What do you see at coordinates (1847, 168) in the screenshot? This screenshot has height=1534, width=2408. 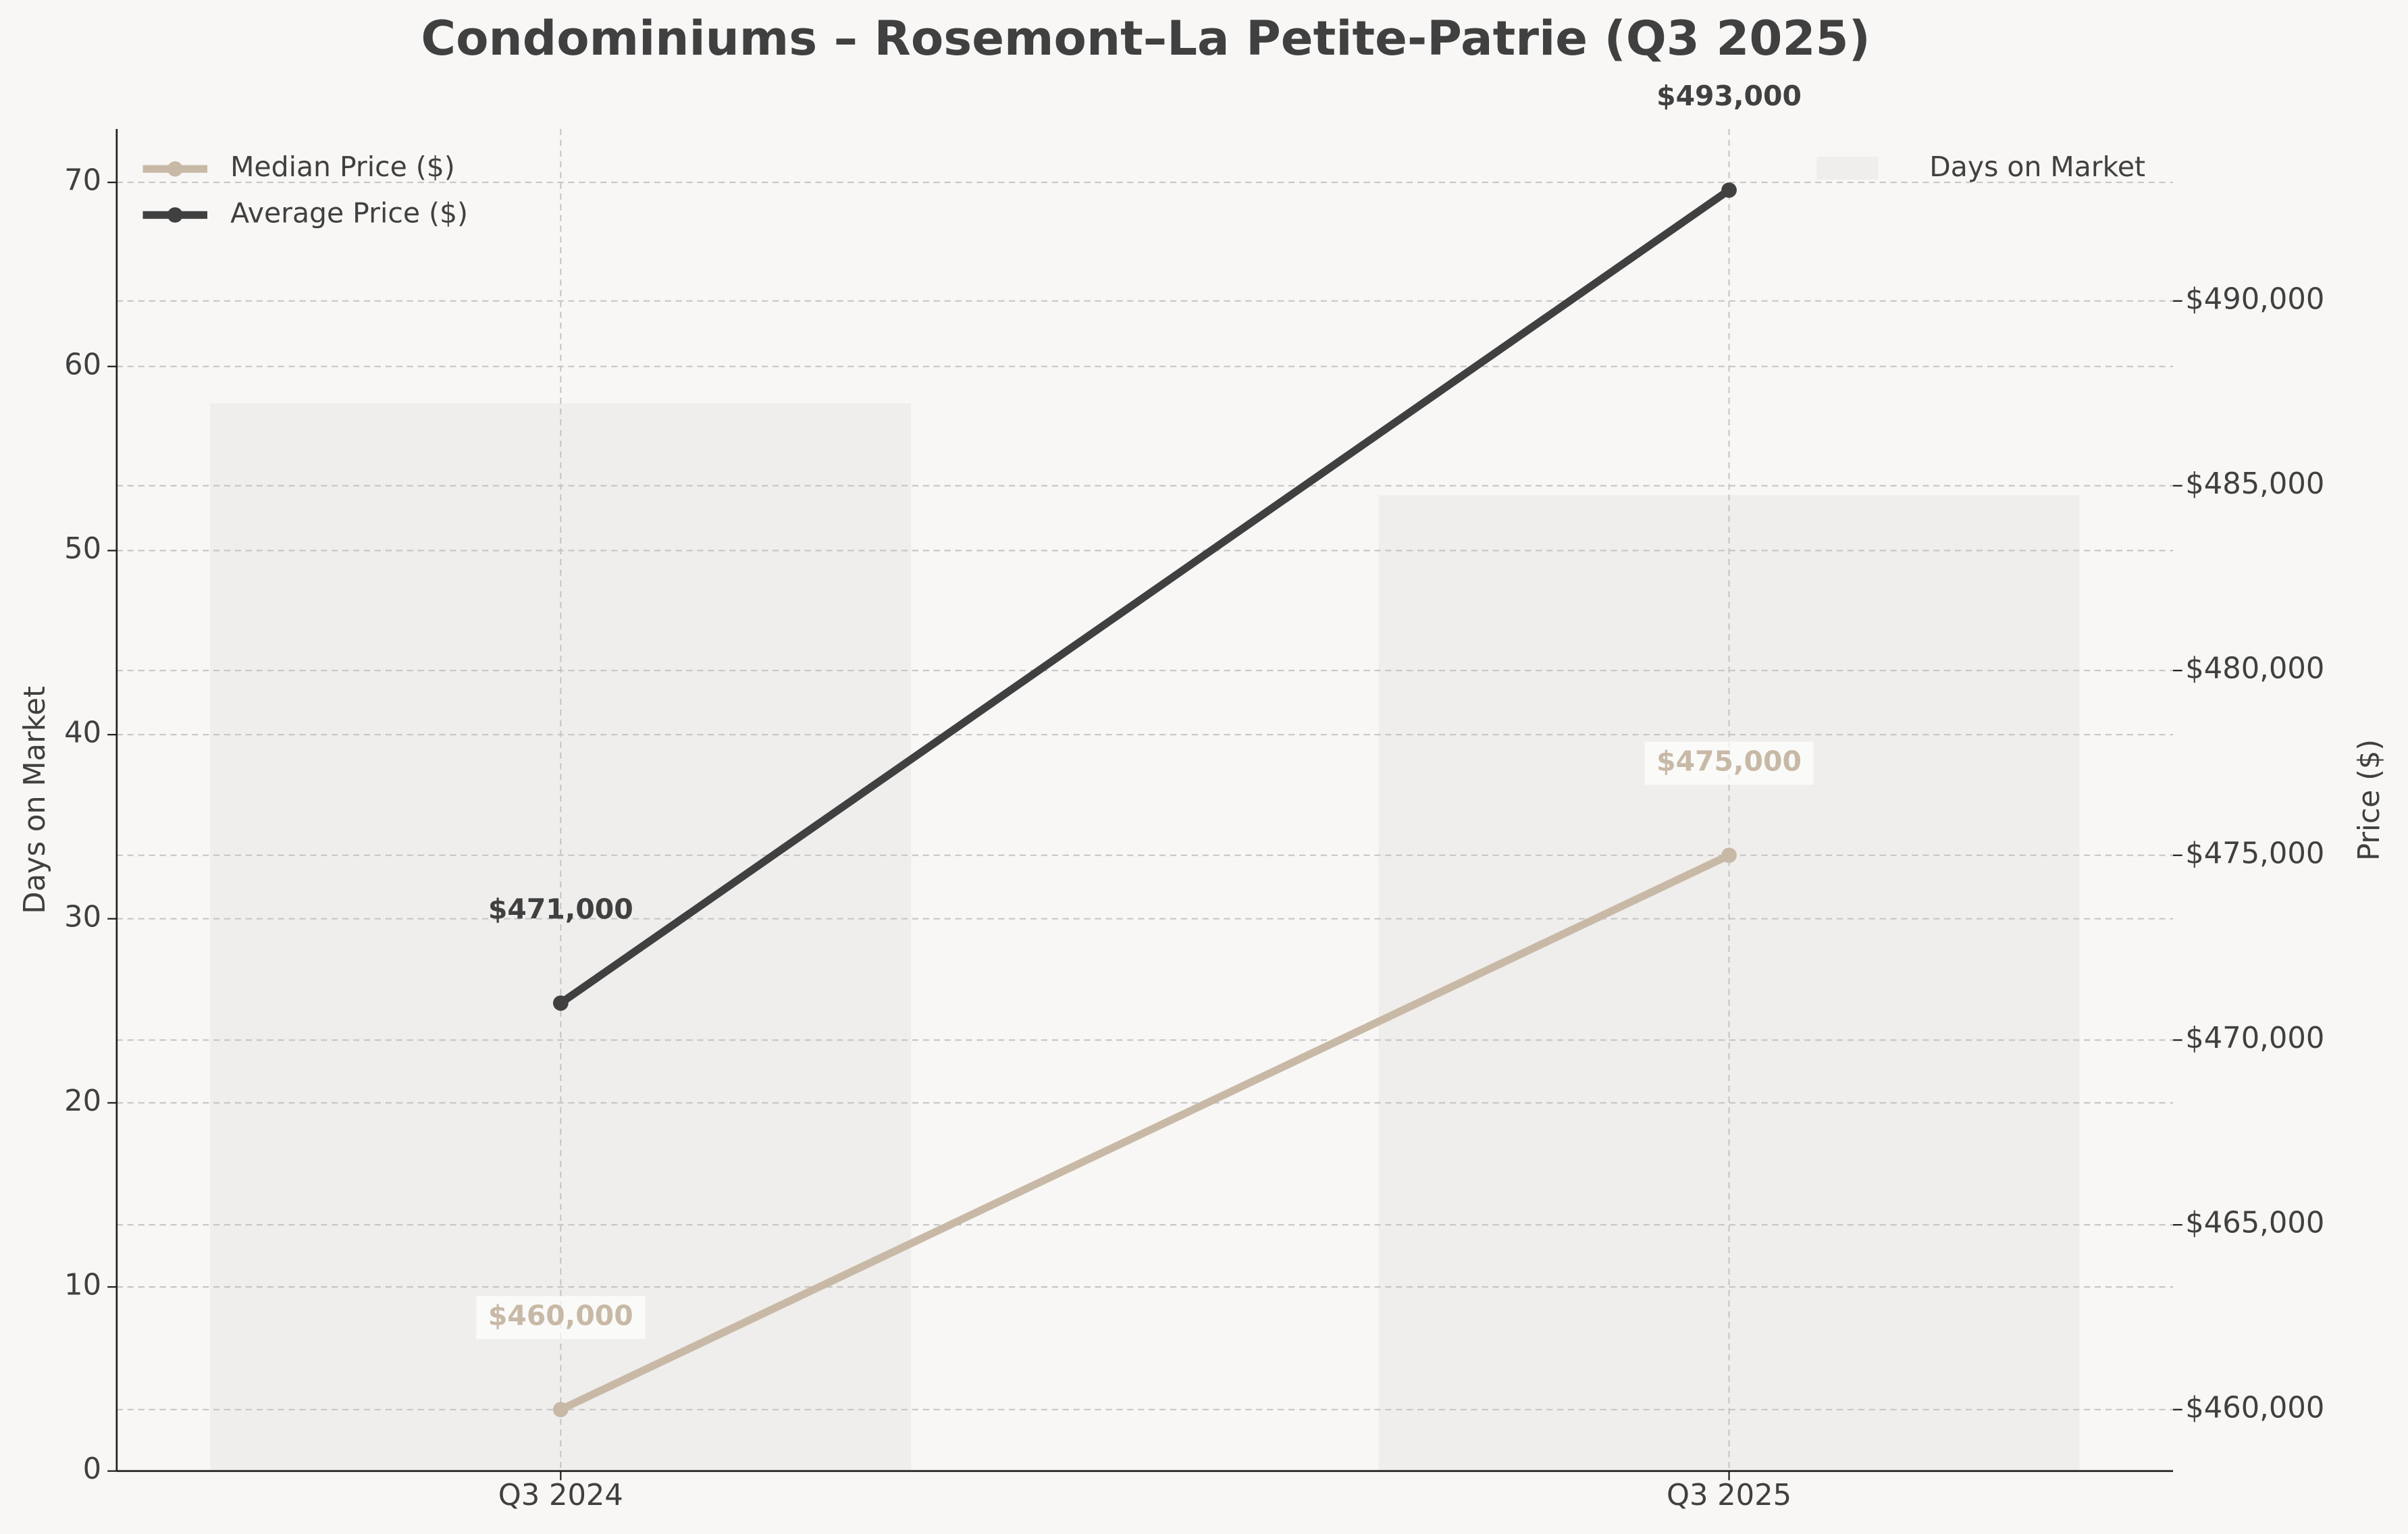 I see `legend-swatch` at bounding box center [1847, 168].